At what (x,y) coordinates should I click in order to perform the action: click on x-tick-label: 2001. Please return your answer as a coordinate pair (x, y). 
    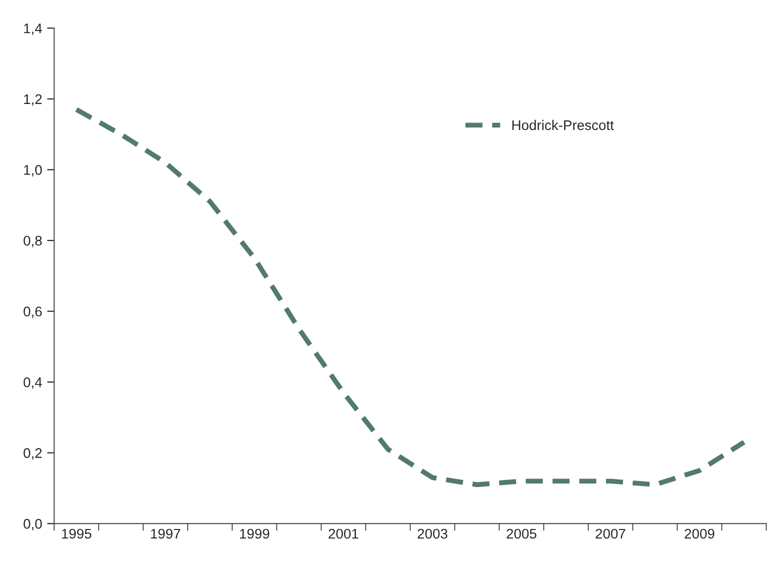
    Looking at the image, I should click on (343, 533).